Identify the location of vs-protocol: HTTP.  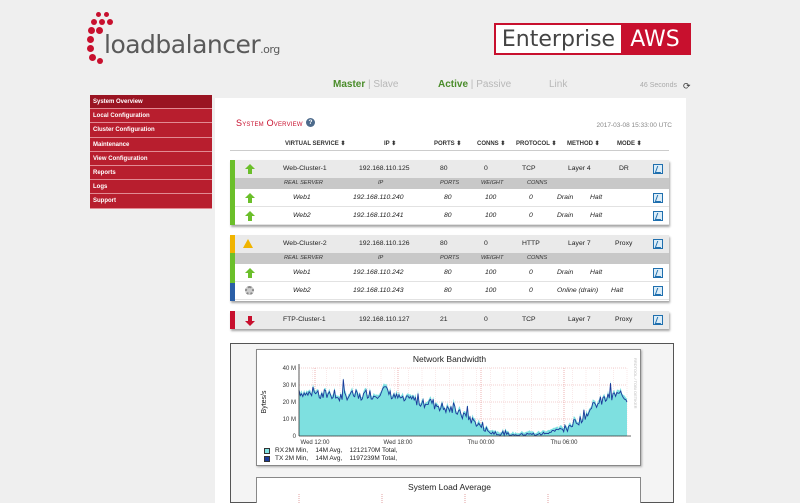
(531, 243).